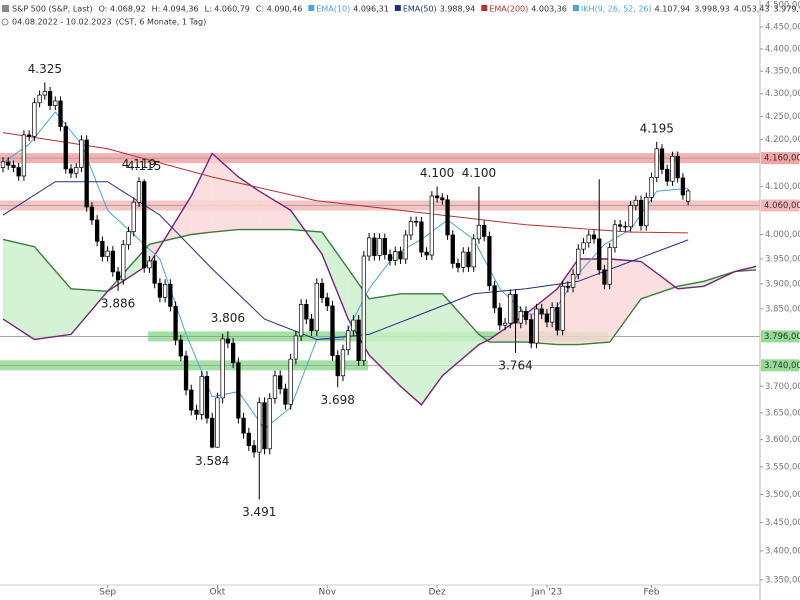 This screenshot has height=600, width=800. What do you see at coordinates (782, 159) in the screenshot?
I see `level-label: 4.160,00` at bounding box center [782, 159].